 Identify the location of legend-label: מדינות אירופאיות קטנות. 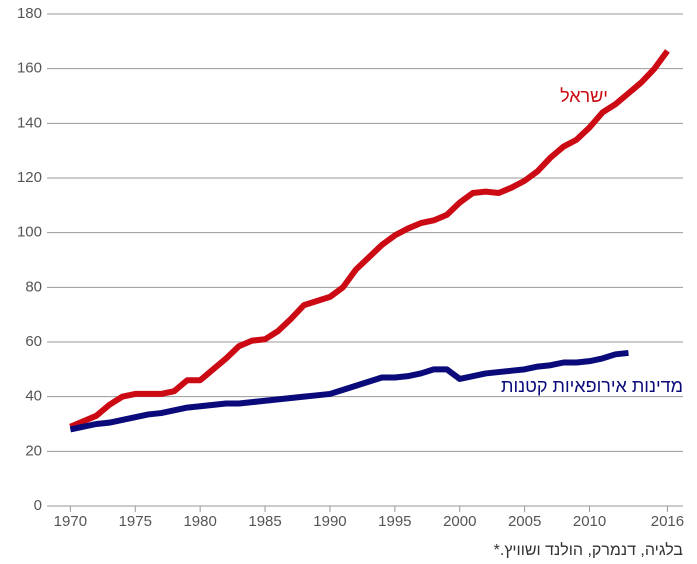
(592, 386).